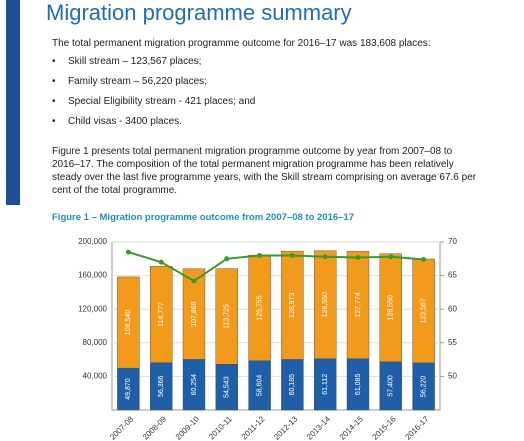 The width and height of the screenshot is (524, 441). I want to click on x-tick-label: 2010-11, so click(220, 427).